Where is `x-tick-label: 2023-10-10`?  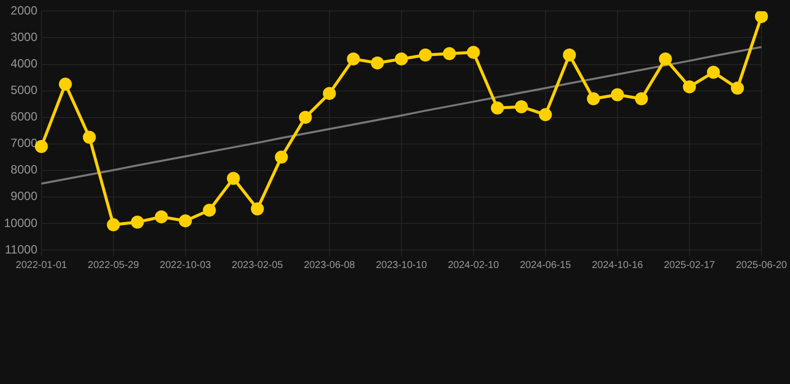 x-tick-label: 2023-10-10 is located at coordinates (402, 265).